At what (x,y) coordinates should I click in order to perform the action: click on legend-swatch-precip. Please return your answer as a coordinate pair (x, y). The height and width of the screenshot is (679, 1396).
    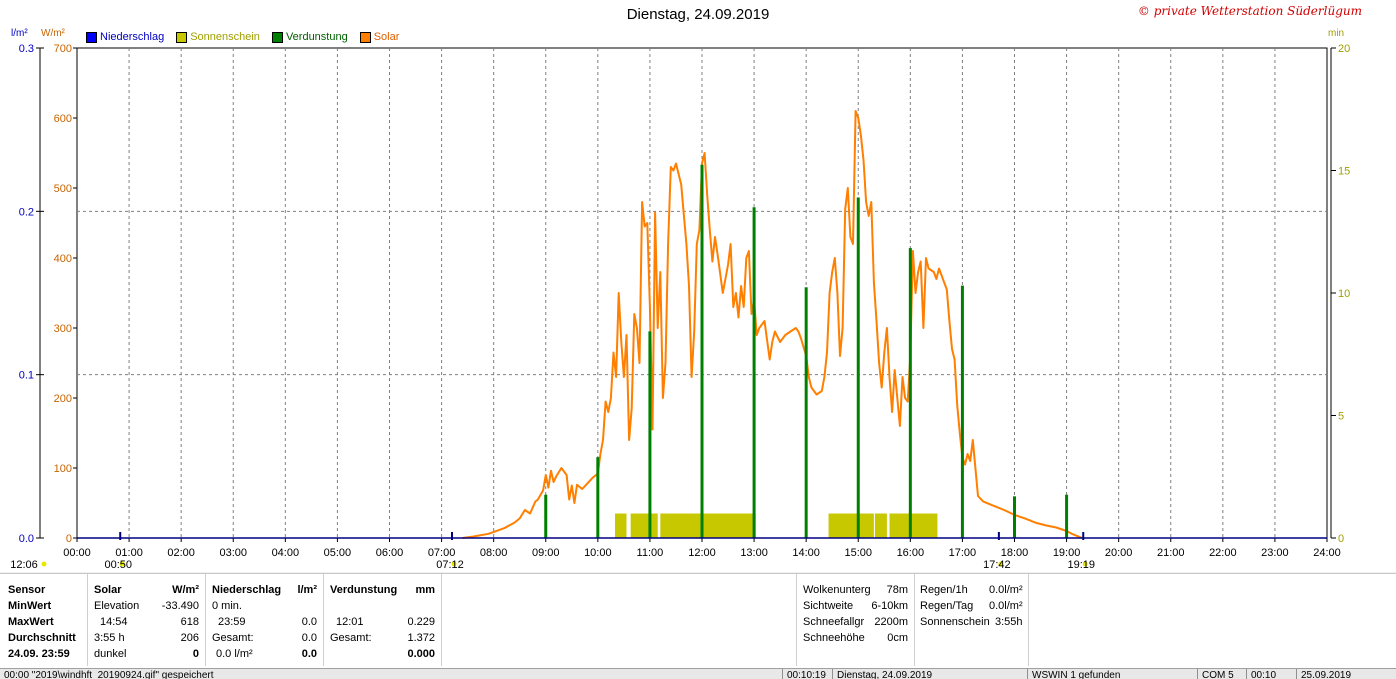
    Looking at the image, I should click on (91, 37).